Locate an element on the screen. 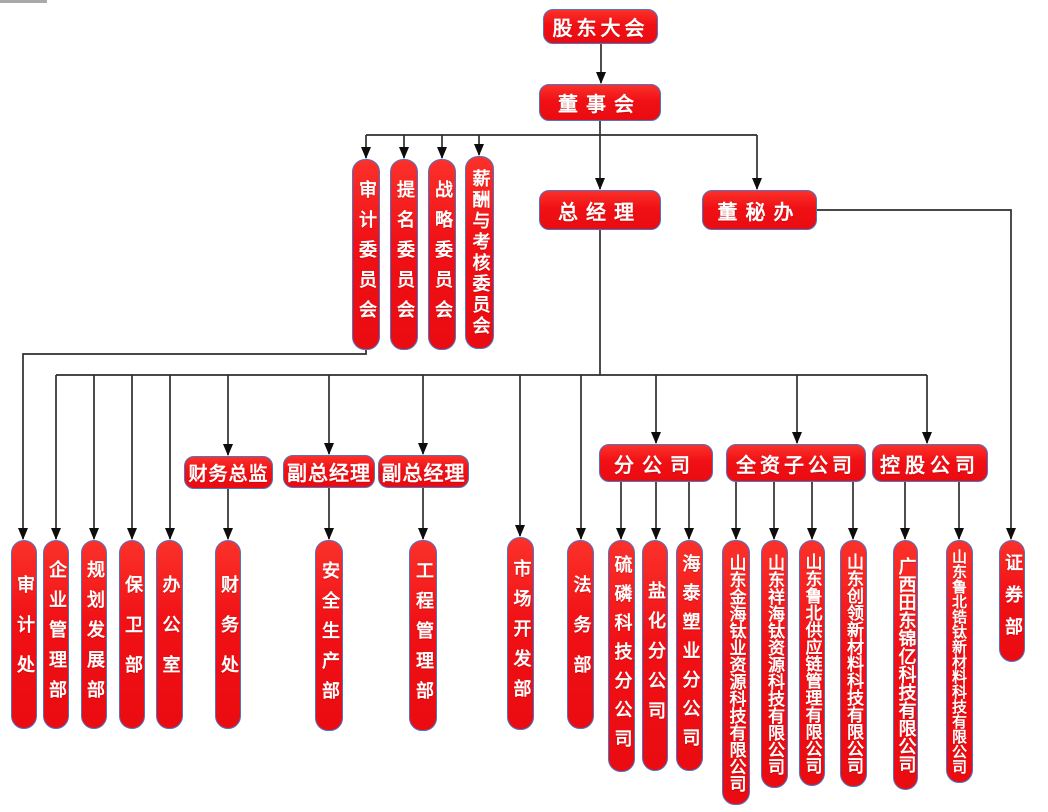 The width and height of the screenshot is (1048, 812). node-label: 山东创领新材料科技有限公司 is located at coordinates (853, 663).